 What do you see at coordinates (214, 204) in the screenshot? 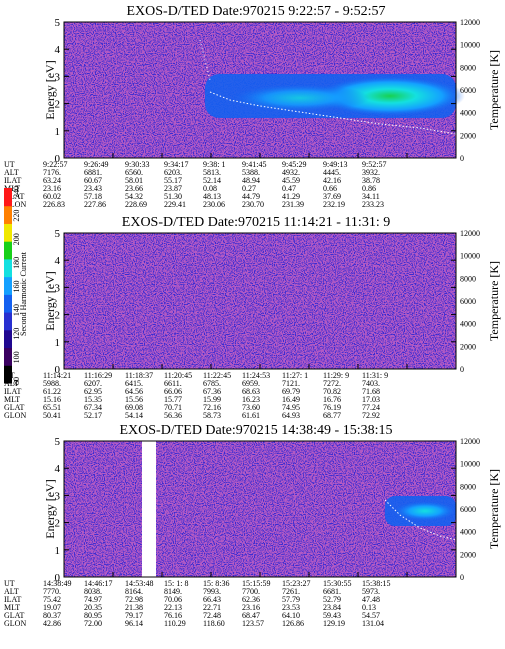
I see `row-value: 230.06` at bounding box center [214, 204].